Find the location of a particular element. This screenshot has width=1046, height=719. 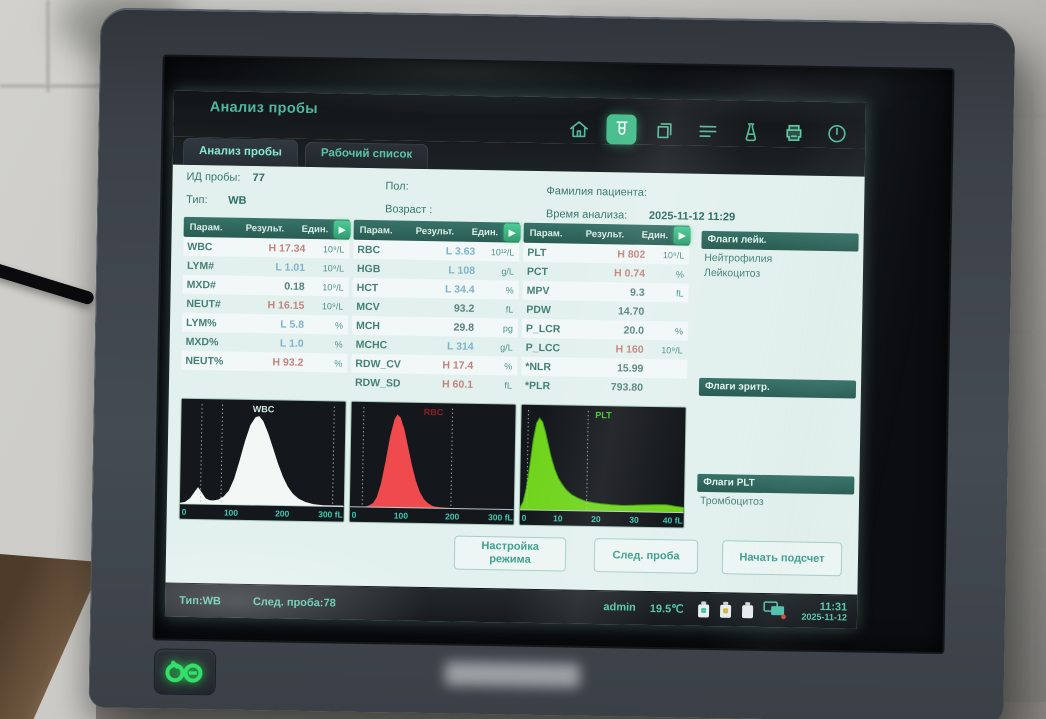

reagent-bottle-2-icon is located at coordinates (725, 609).